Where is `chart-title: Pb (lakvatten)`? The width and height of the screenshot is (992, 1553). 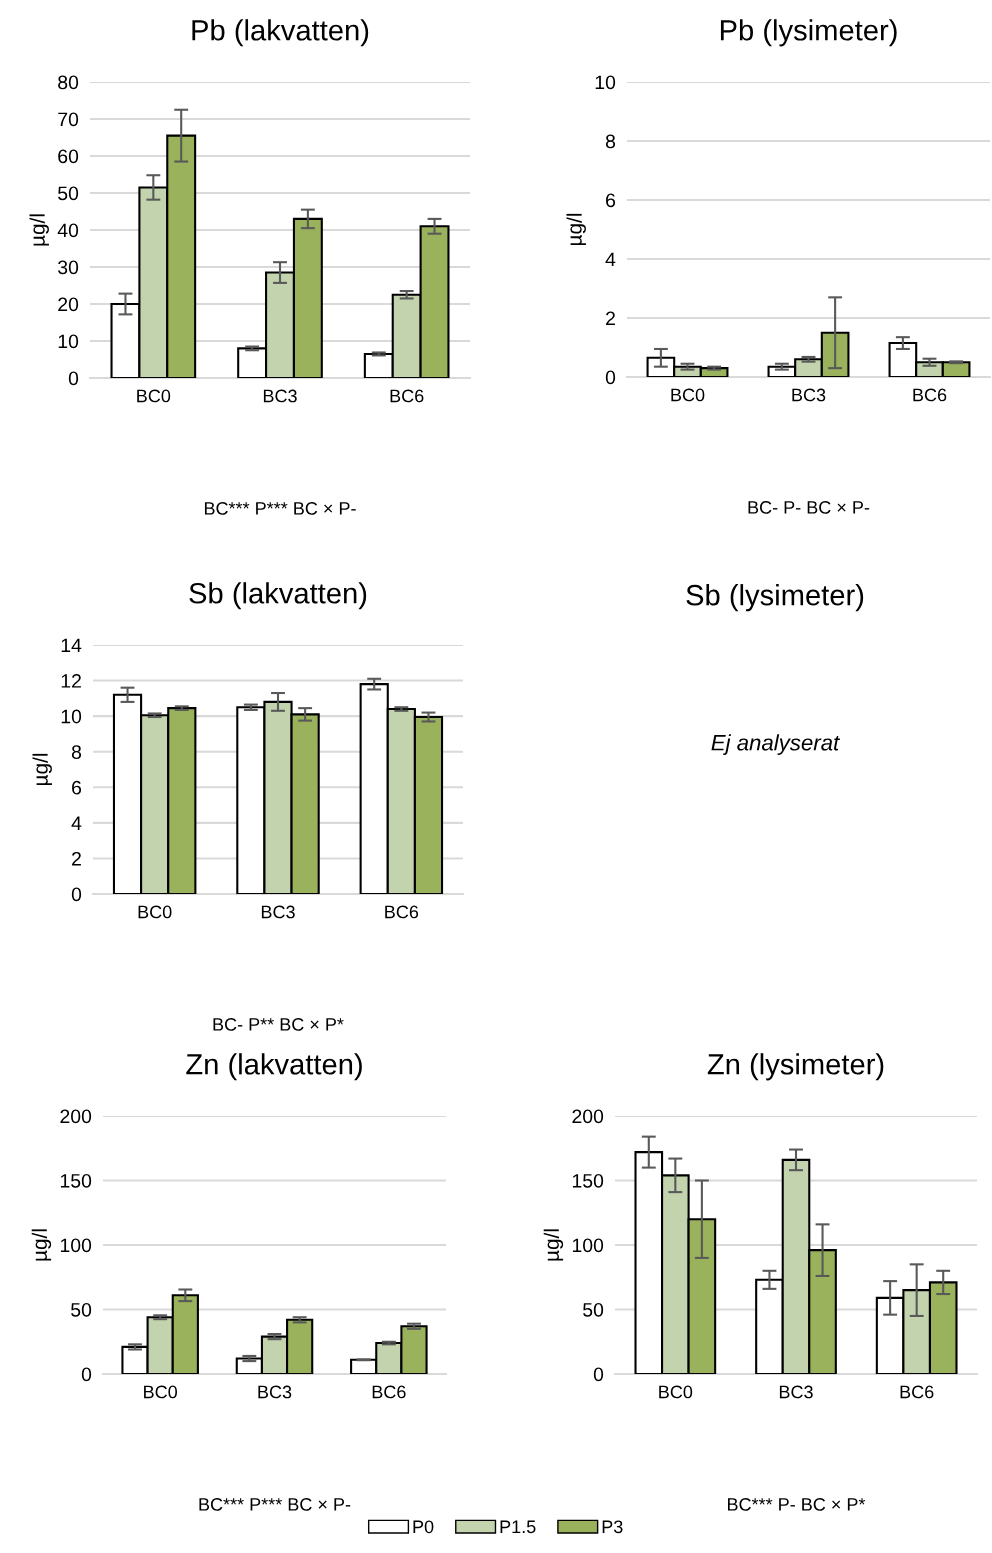
chart-title: Pb (lakvatten) is located at coordinates (280, 33).